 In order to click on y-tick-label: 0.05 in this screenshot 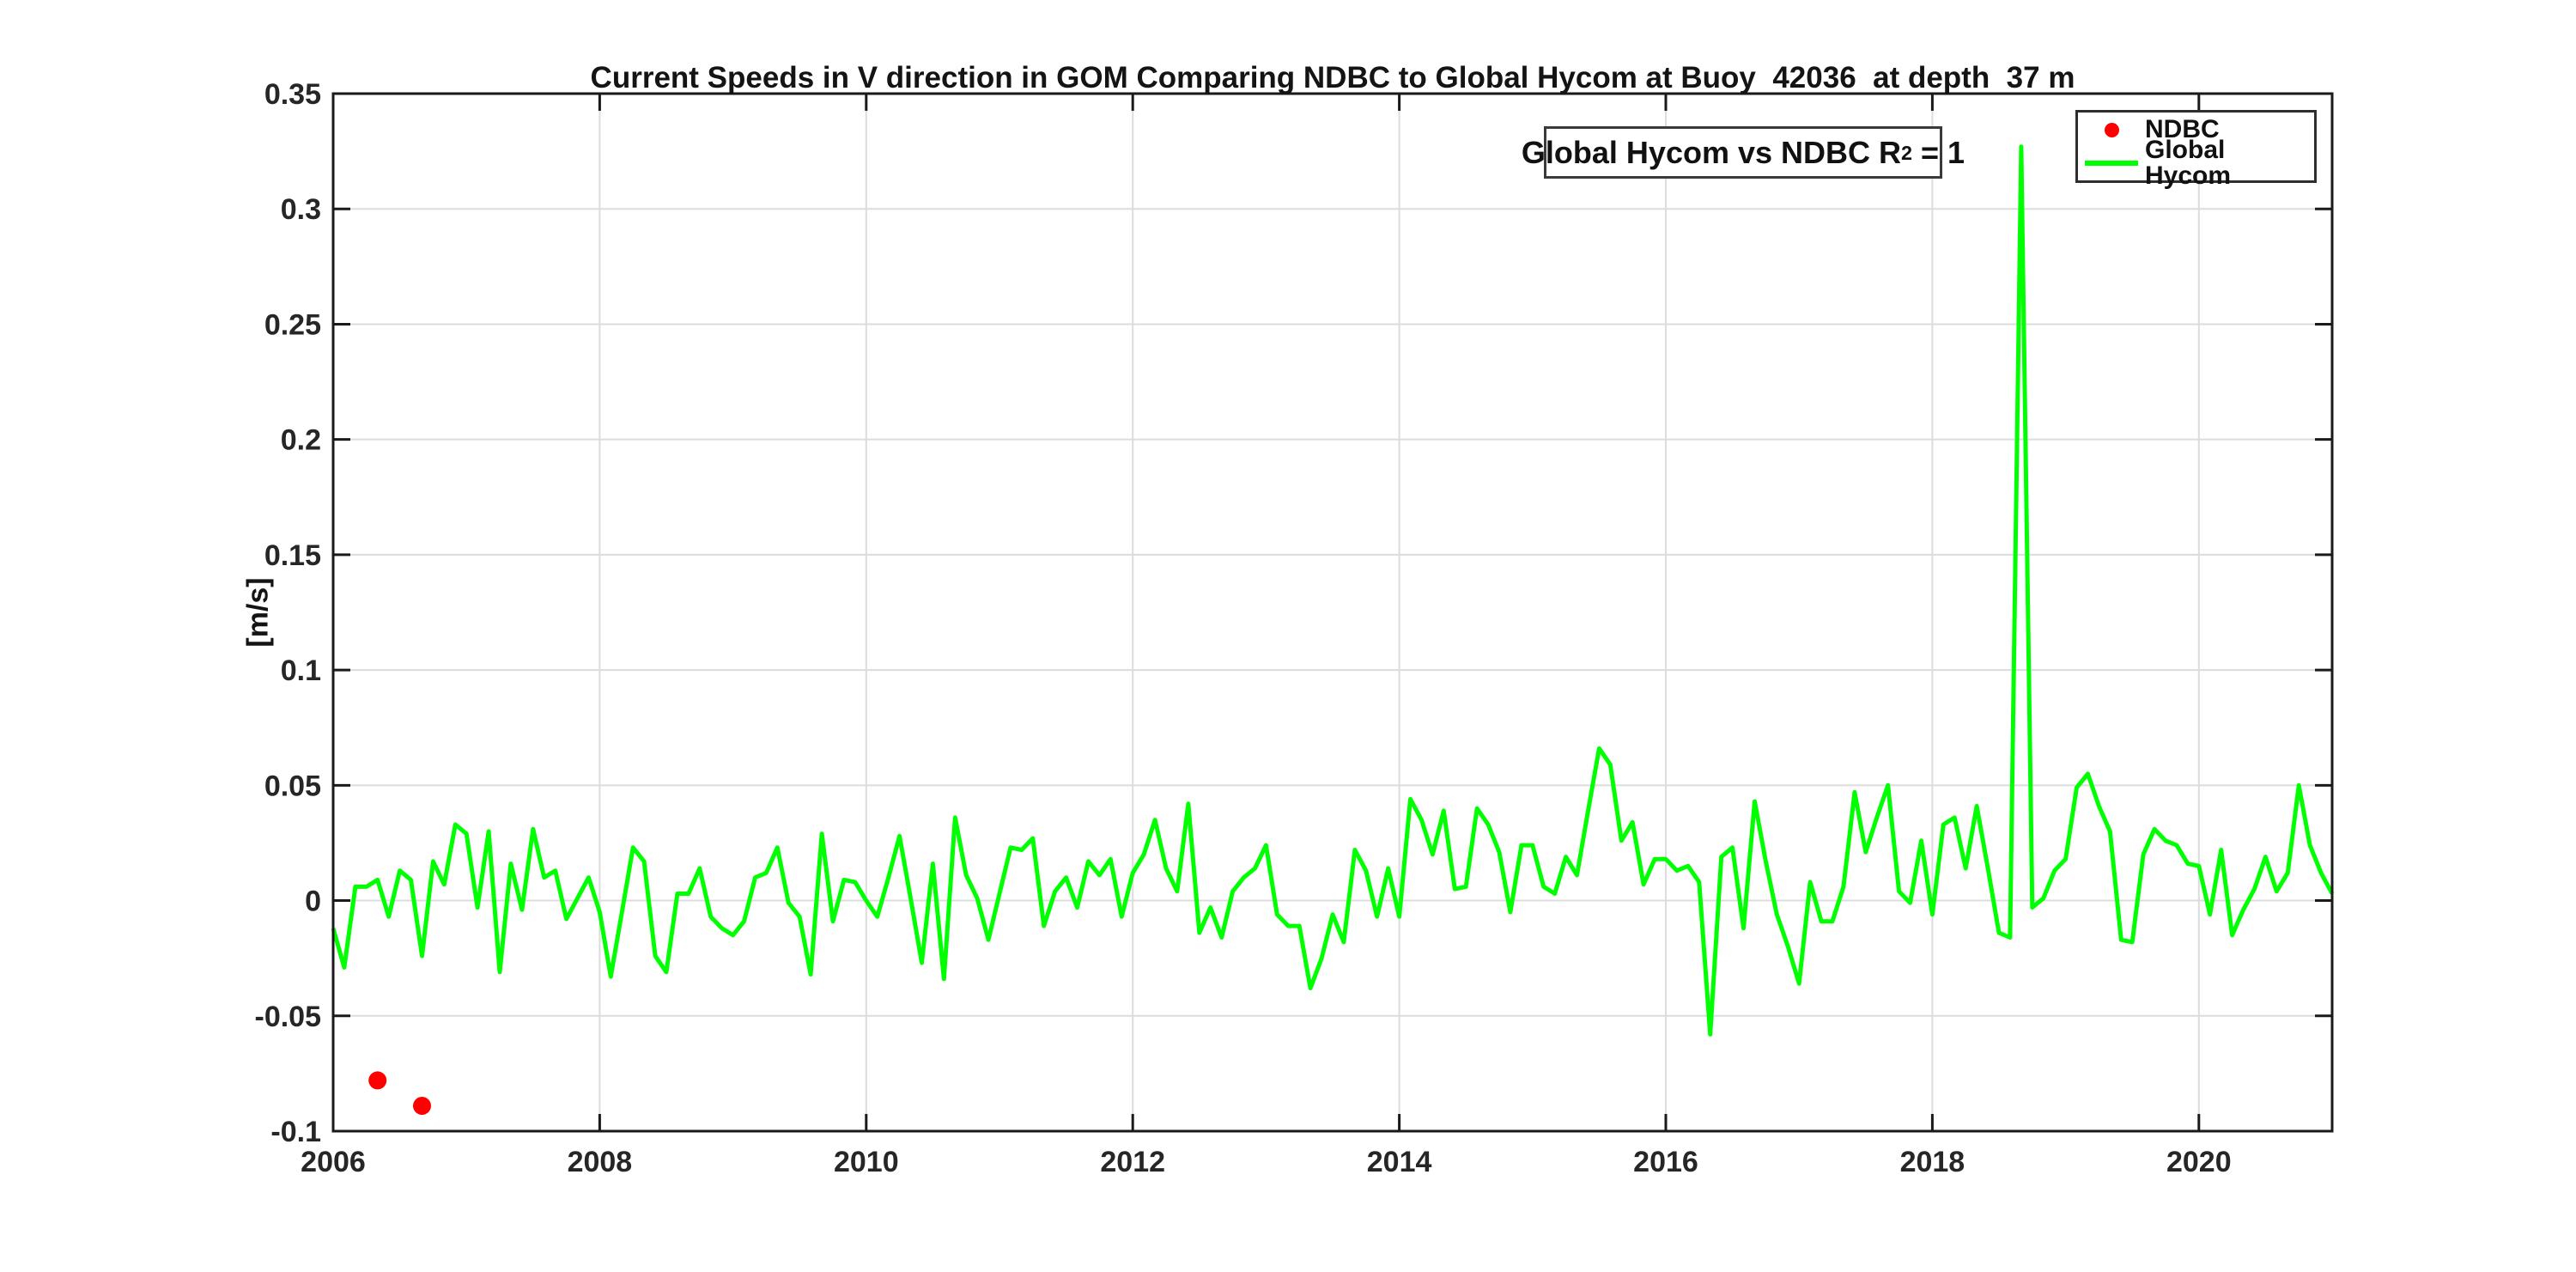, I will do `click(292, 786)`.